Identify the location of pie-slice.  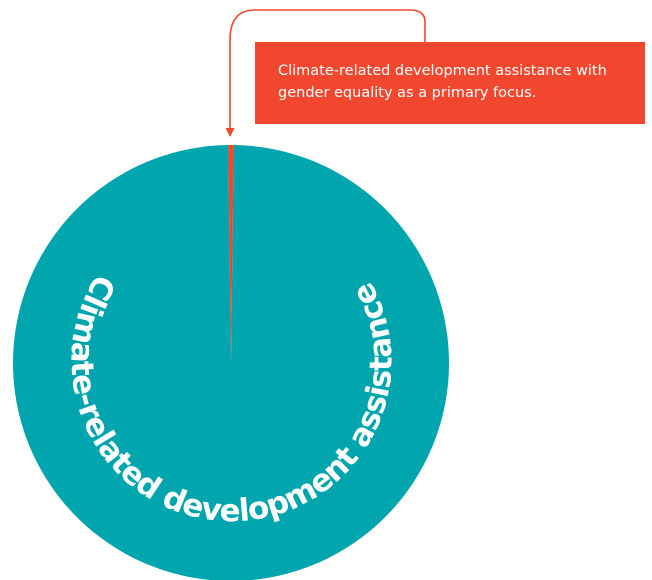
(231, 253).